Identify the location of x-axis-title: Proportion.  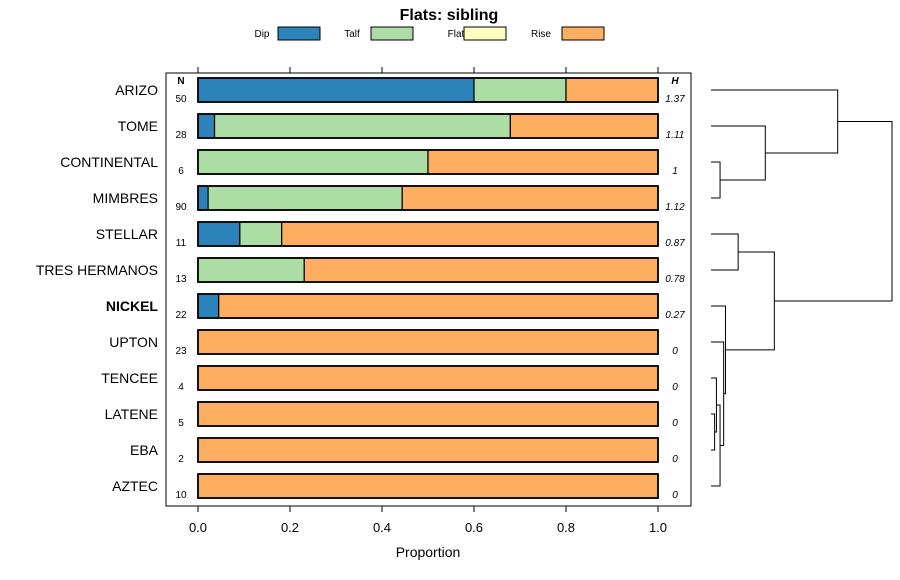
(428, 552).